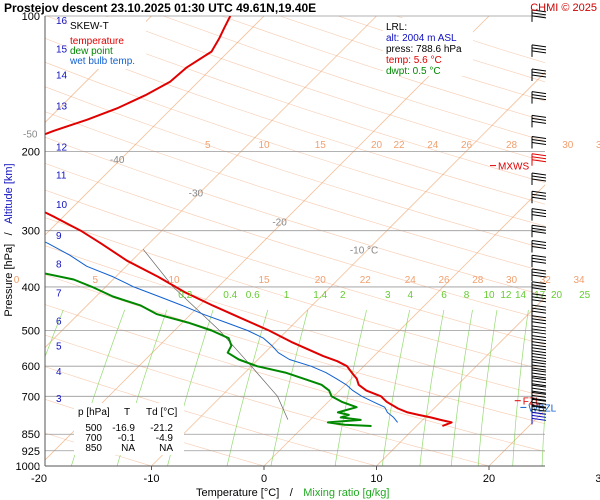 The height and width of the screenshot is (500, 600). I want to click on adiabat-label: 5, so click(95, 280).